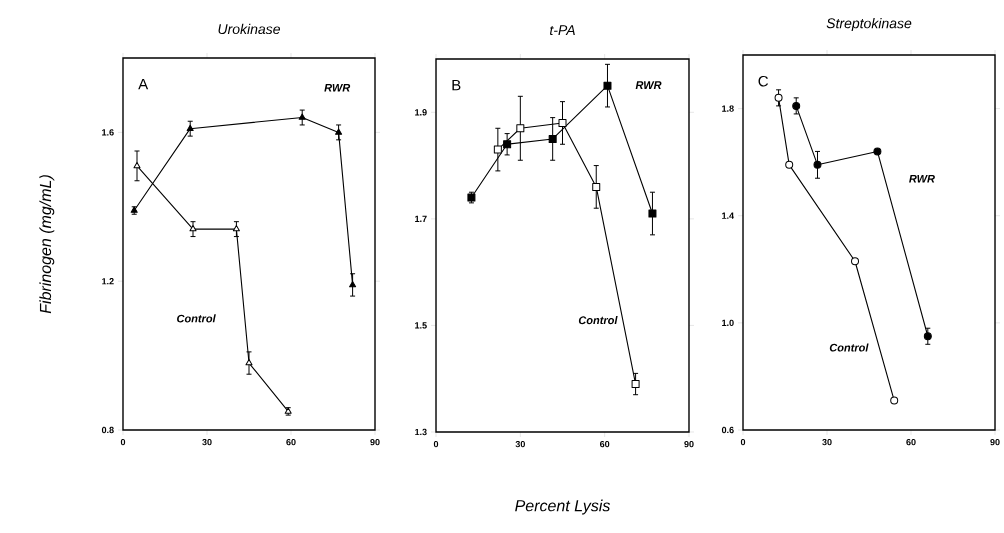  What do you see at coordinates (249, 29) in the screenshot?
I see `chart-title: Urokinase` at bounding box center [249, 29].